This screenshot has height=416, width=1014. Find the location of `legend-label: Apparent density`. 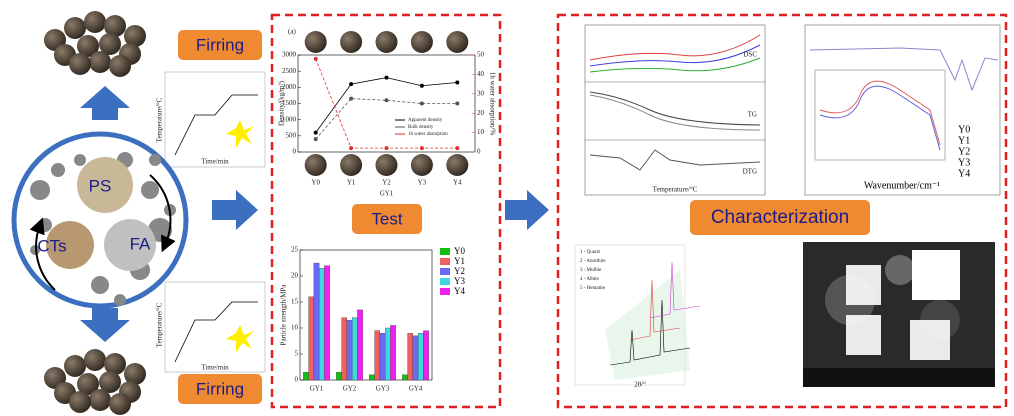

legend-label: Apparent density is located at coordinates (425, 120).